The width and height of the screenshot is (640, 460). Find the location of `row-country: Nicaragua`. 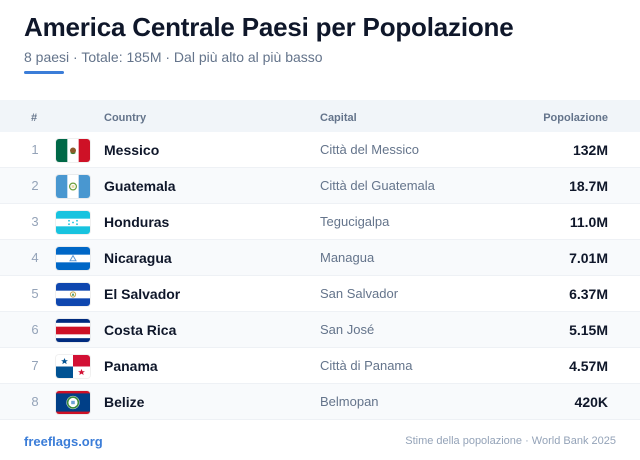

row-country: Nicaragua is located at coordinates (138, 258).